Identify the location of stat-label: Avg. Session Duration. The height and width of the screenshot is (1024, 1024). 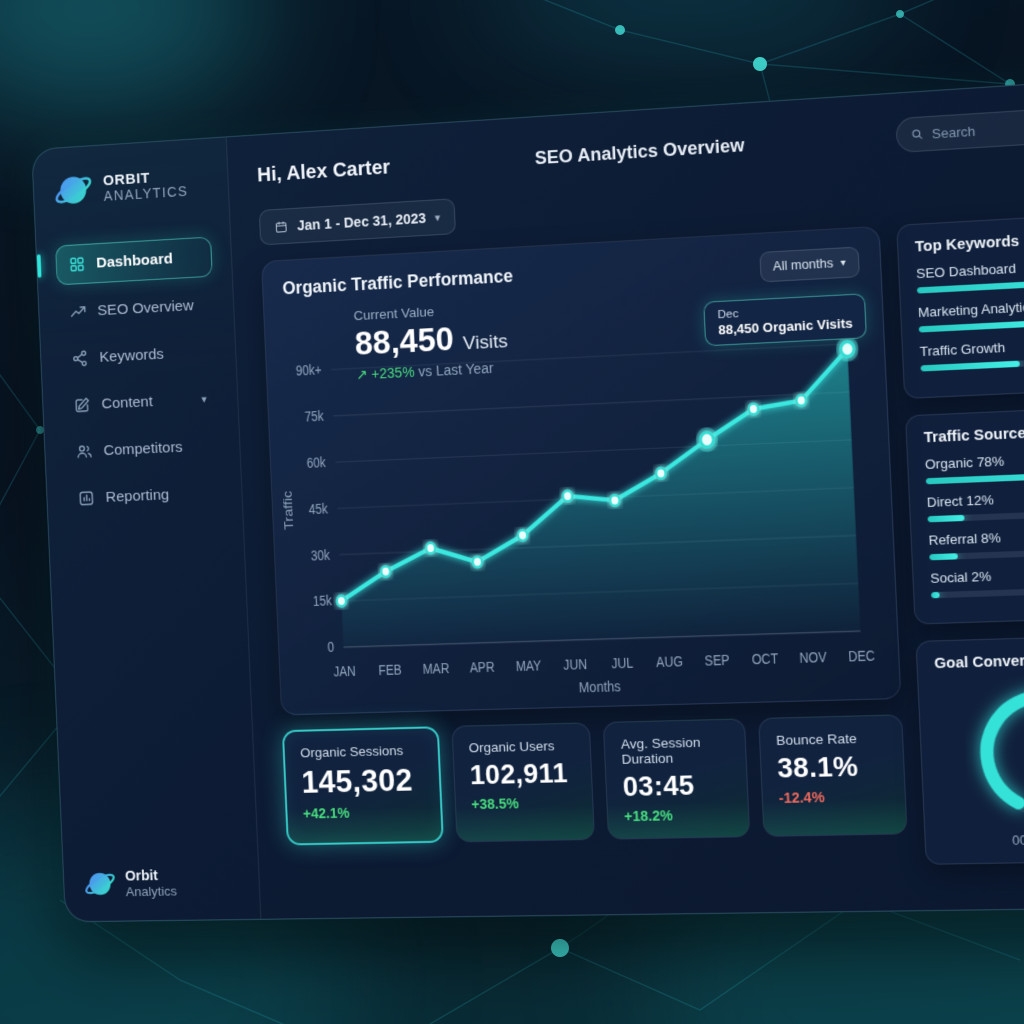
(660, 750).